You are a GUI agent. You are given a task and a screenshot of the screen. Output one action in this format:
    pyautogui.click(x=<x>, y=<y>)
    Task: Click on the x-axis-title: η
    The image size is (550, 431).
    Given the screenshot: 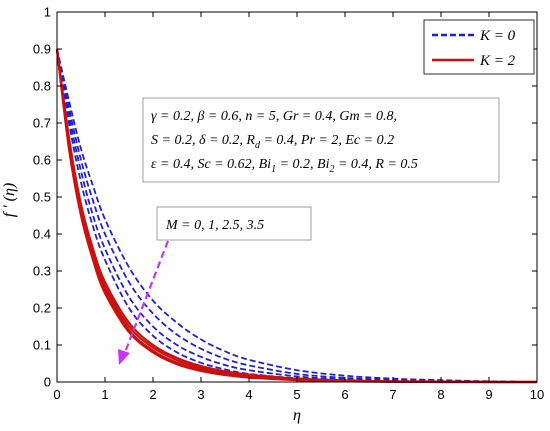 What is the action you would take?
    pyautogui.click(x=297, y=415)
    